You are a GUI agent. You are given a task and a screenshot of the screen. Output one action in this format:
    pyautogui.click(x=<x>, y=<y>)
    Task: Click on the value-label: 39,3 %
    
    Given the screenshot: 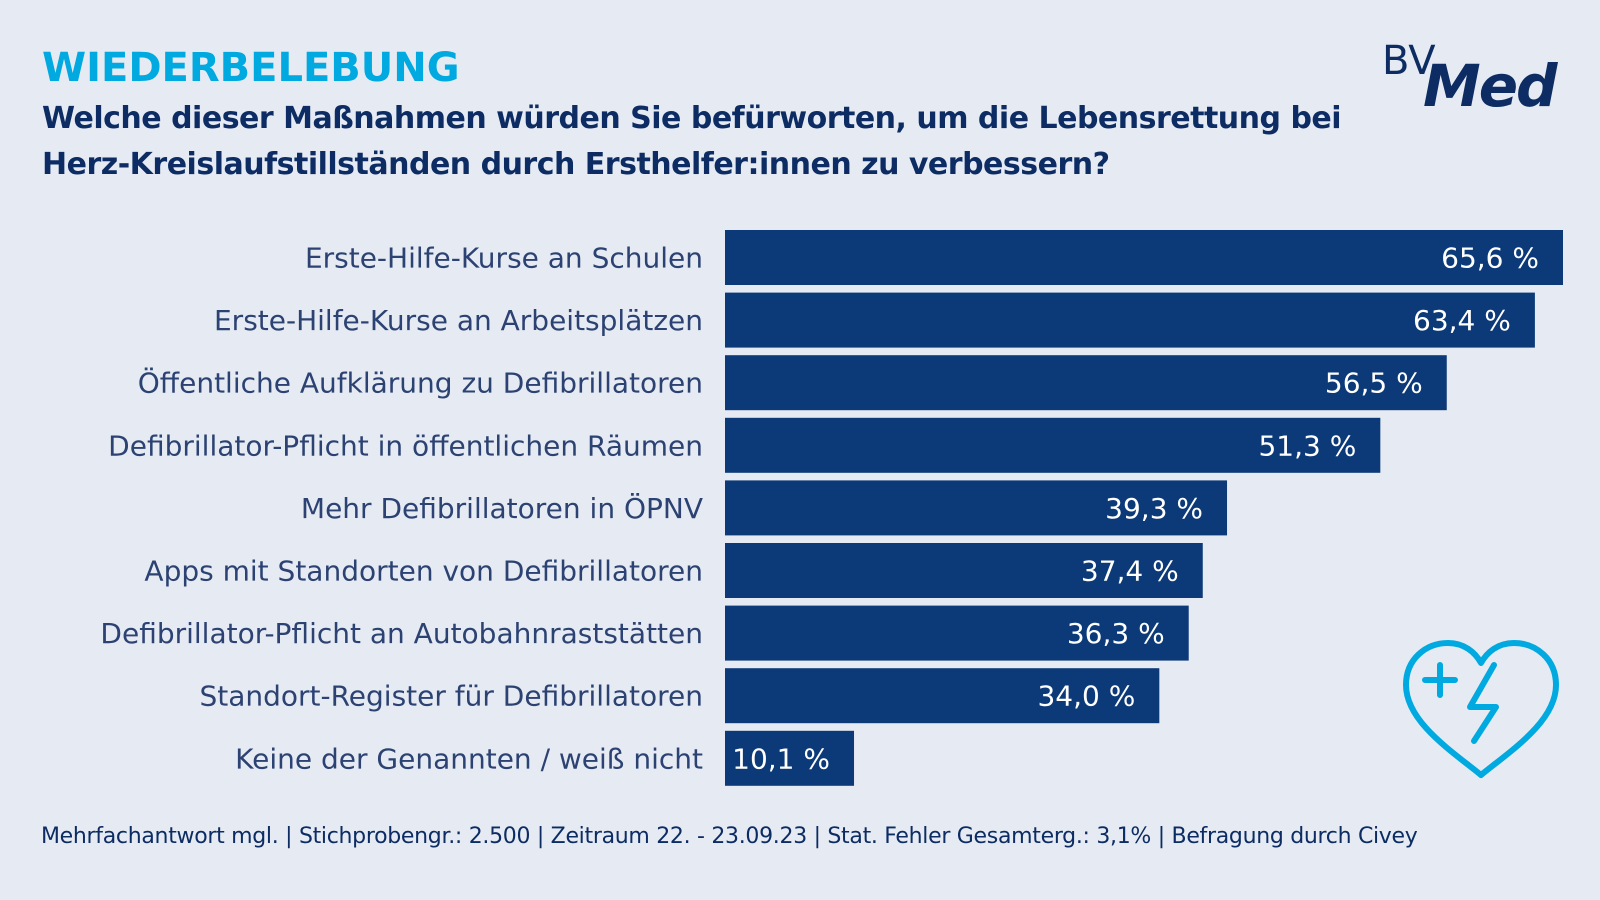 What is the action you would take?
    pyautogui.click(x=1154, y=508)
    